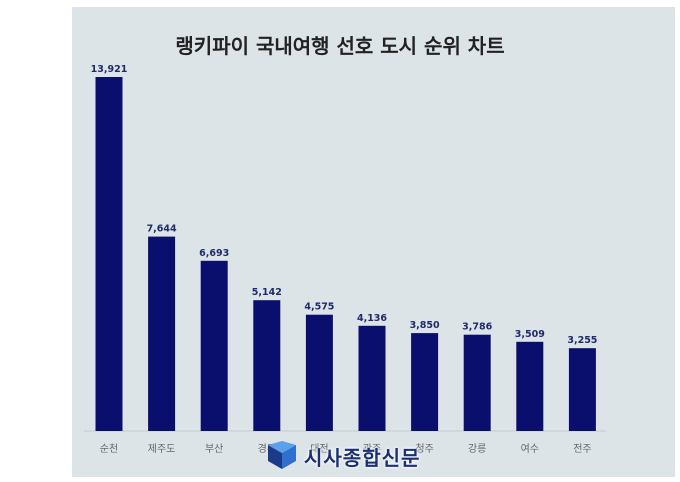 The height and width of the screenshot is (482, 680). I want to click on chart-title: 랭키파이 국내여행 선호 도시 순위 차트, so click(340, 46).